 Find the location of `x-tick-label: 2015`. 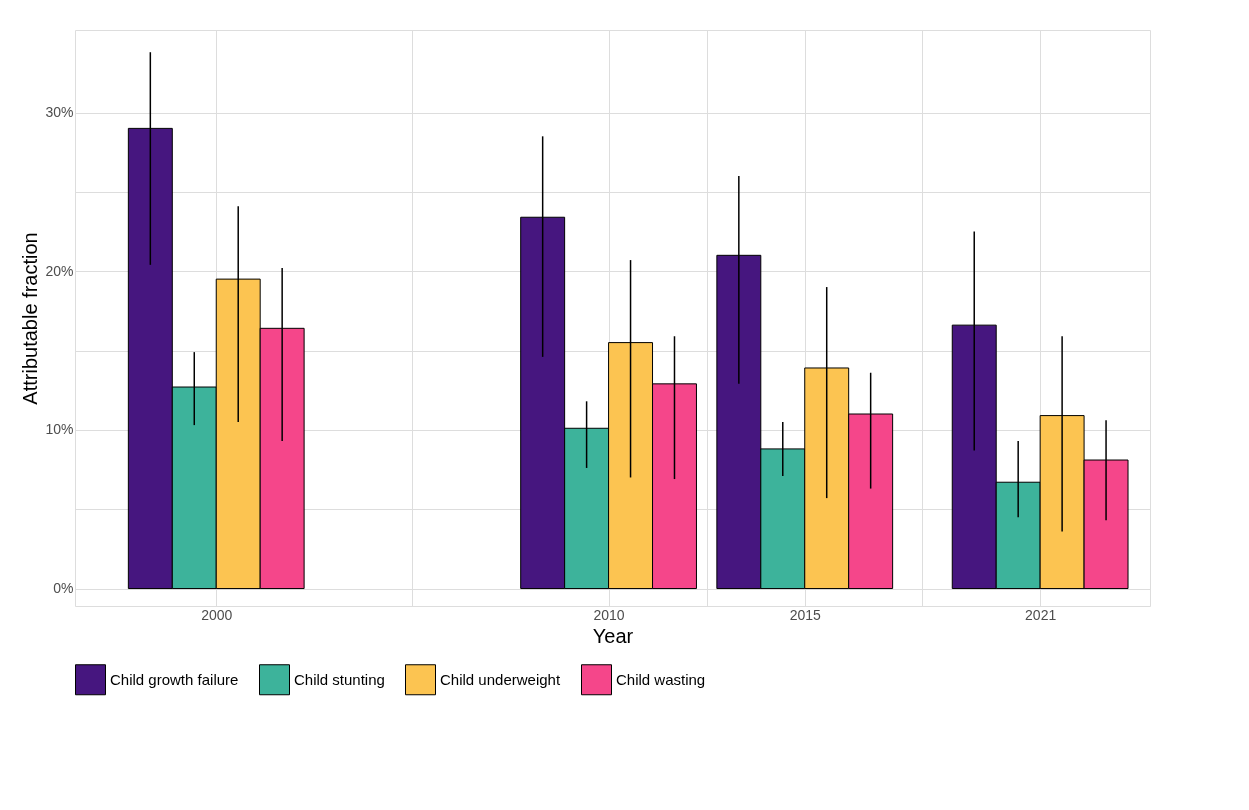

x-tick-label: 2015 is located at coordinates (805, 614).